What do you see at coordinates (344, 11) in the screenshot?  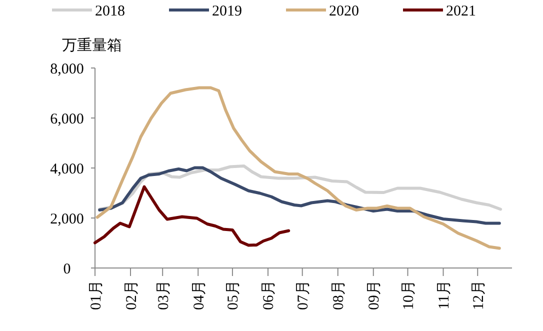 I see `legend-label: 2020` at bounding box center [344, 11].